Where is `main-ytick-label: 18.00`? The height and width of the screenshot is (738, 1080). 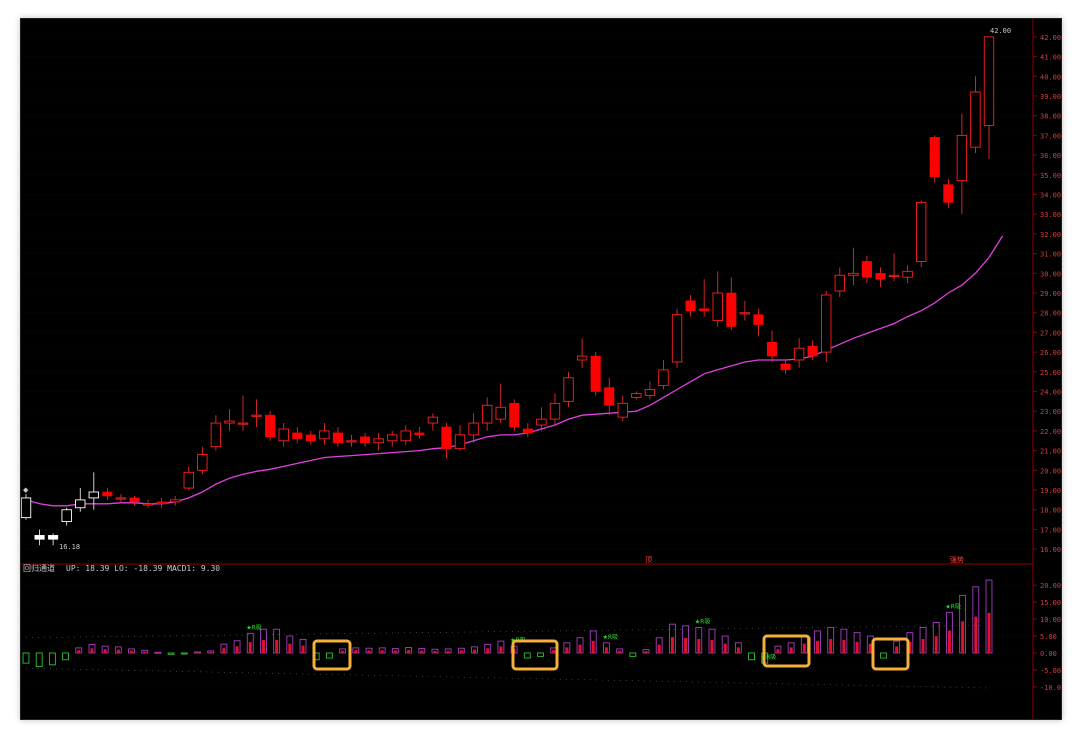
main-ytick-label: 18.00 is located at coordinates (1050, 511).